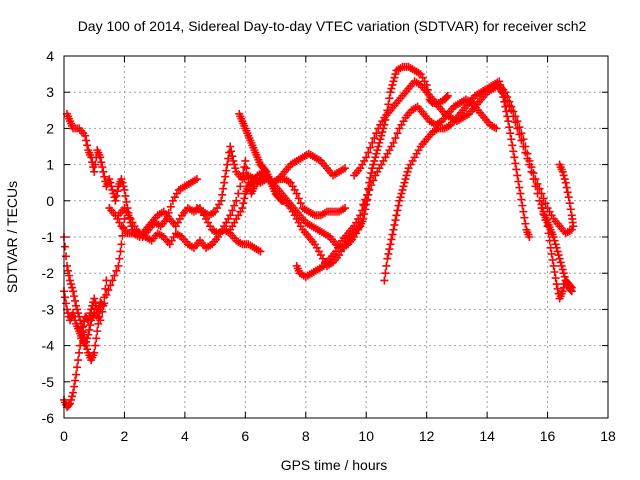  What do you see at coordinates (50, 92) in the screenshot?
I see `y-tick-label: 3` at bounding box center [50, 92].